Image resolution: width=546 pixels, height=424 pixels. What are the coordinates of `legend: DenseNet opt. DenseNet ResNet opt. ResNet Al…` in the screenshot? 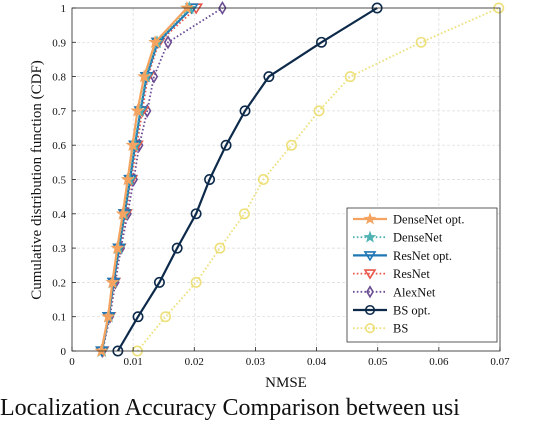 It's located at (422, 275).